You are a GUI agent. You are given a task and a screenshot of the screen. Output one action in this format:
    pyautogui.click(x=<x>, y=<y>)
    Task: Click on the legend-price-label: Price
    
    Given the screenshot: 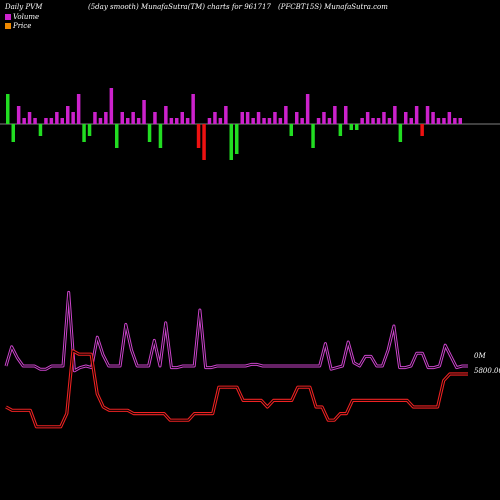 What is the action you would take?
    pyautogui.click(x=22, y=26)
    